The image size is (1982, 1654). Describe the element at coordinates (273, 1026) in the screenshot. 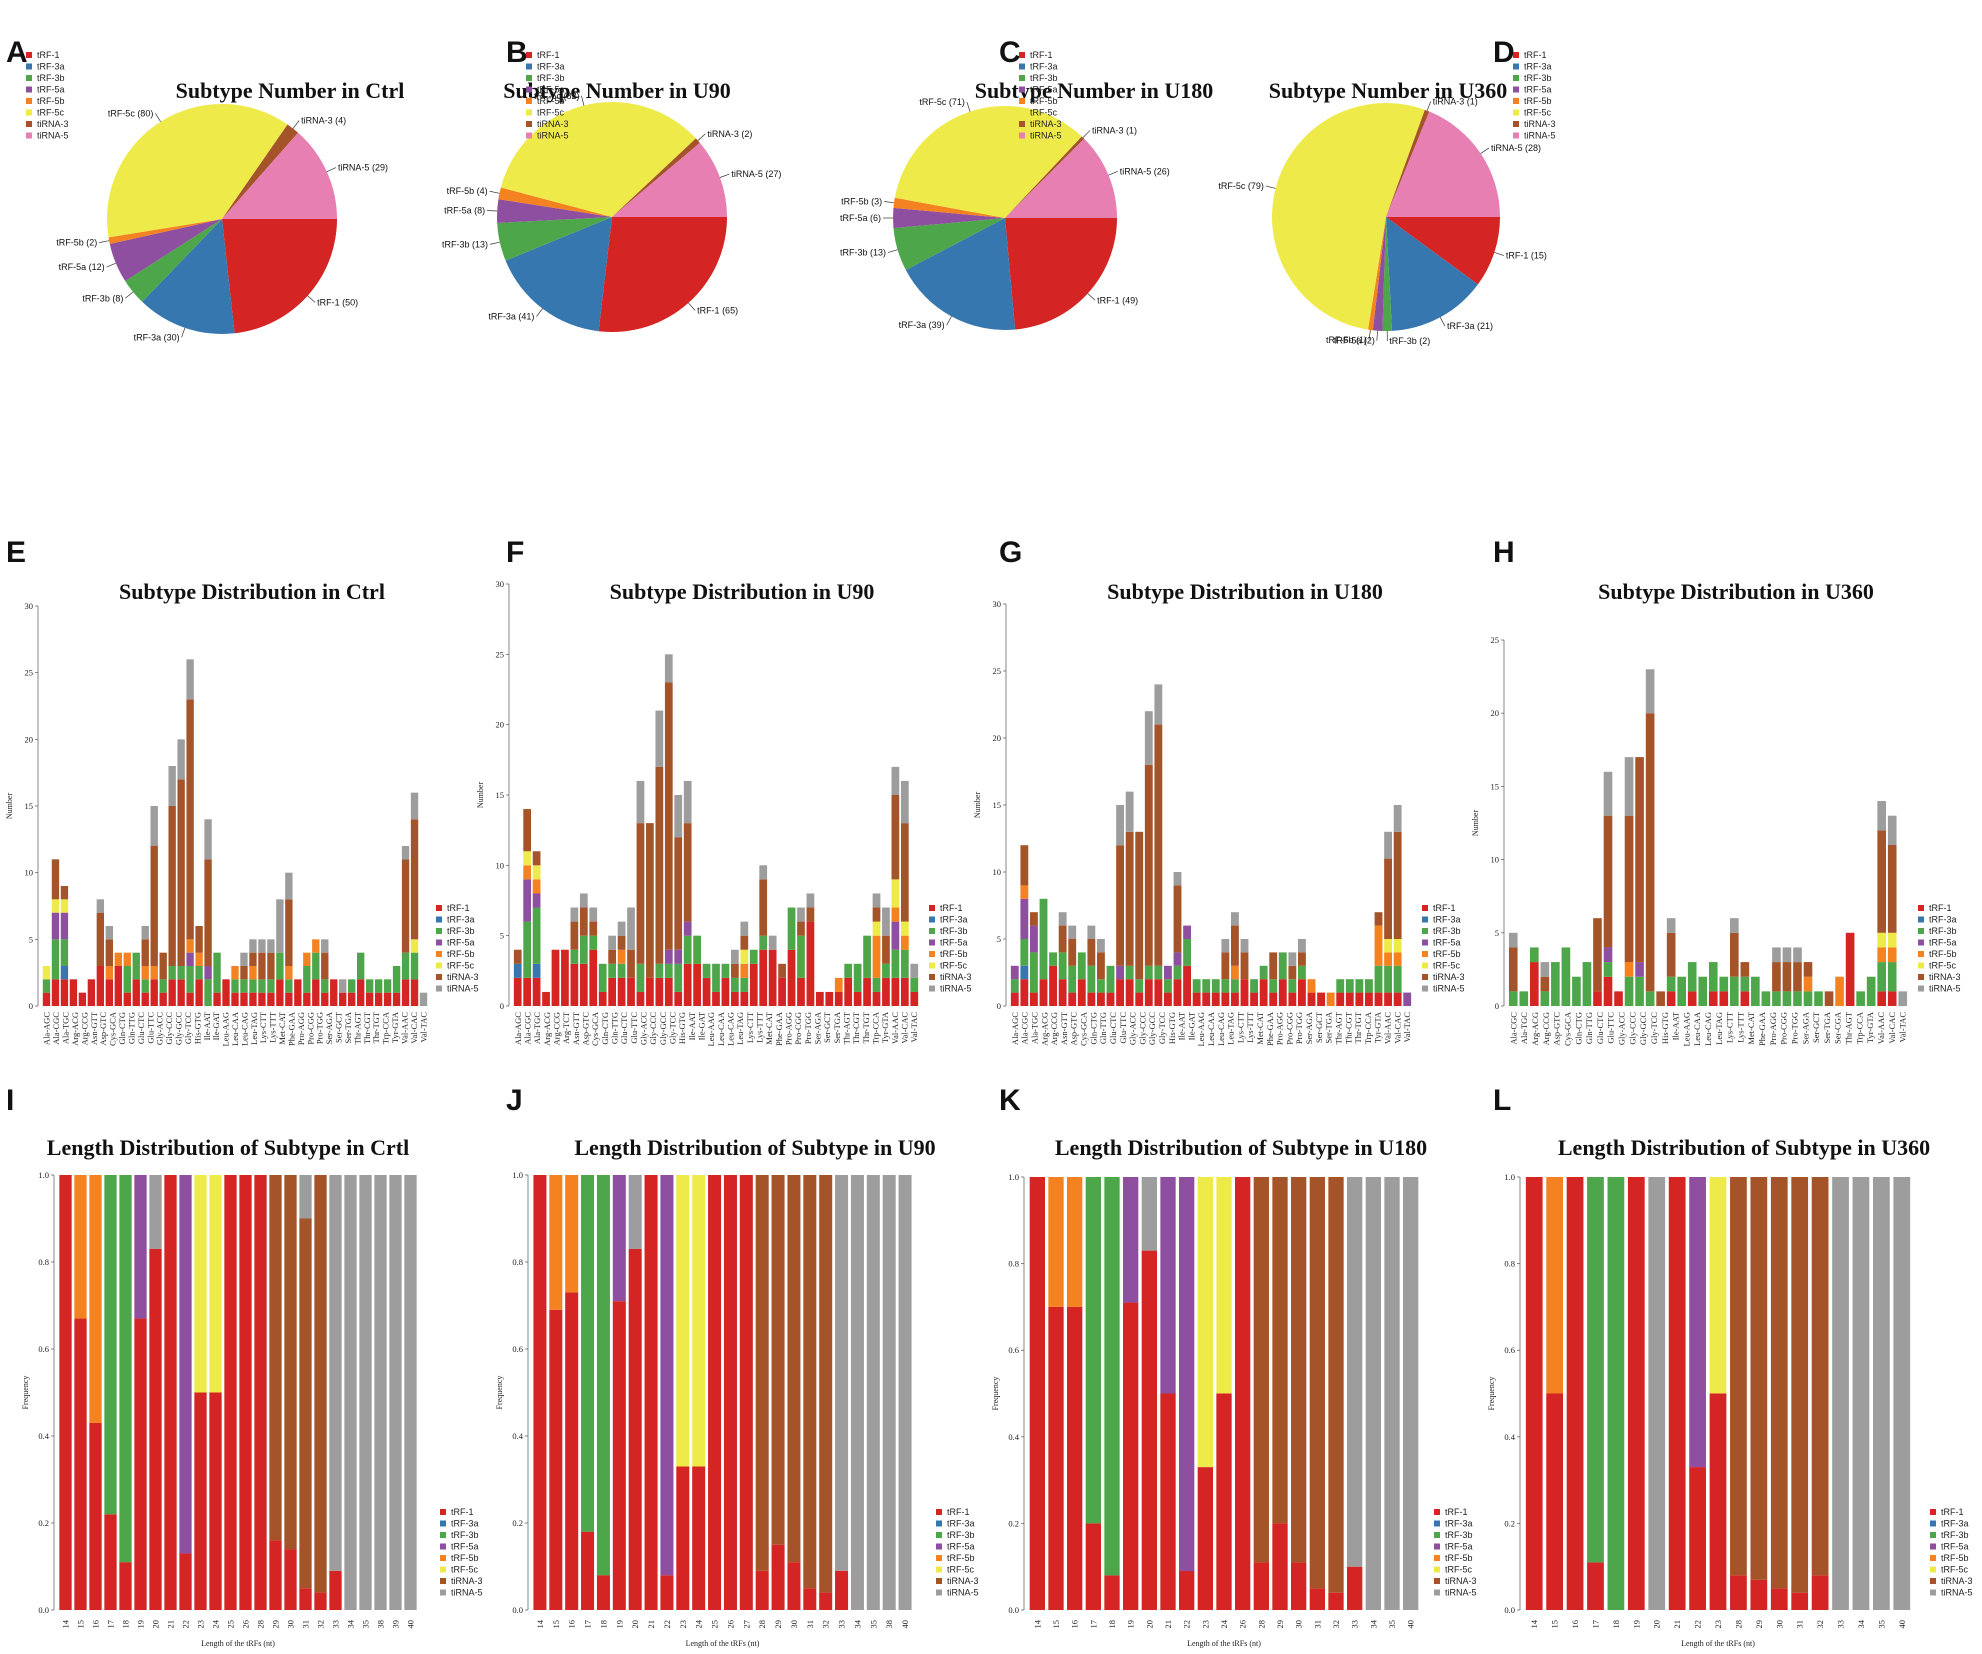

I see `x-tick-label: Lys-TTT` at that location.